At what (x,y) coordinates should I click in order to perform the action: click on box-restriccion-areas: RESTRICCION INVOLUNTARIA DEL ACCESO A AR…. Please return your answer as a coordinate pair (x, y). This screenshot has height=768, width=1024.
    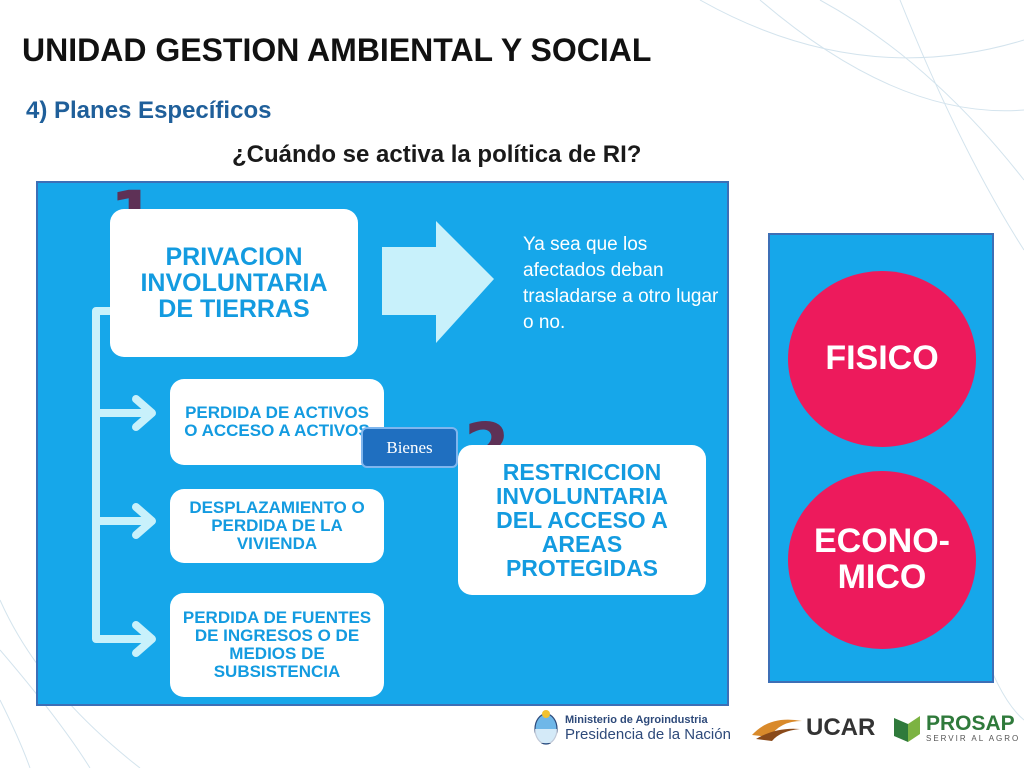
    Looking at the image, I should click on (582, 520).